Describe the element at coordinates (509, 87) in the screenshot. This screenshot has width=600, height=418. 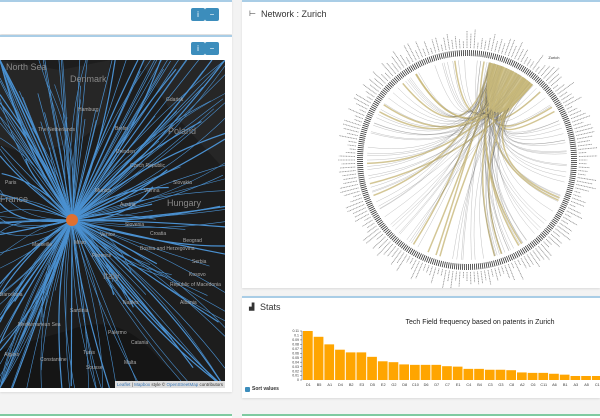
I see `zurich-chord` at that location.